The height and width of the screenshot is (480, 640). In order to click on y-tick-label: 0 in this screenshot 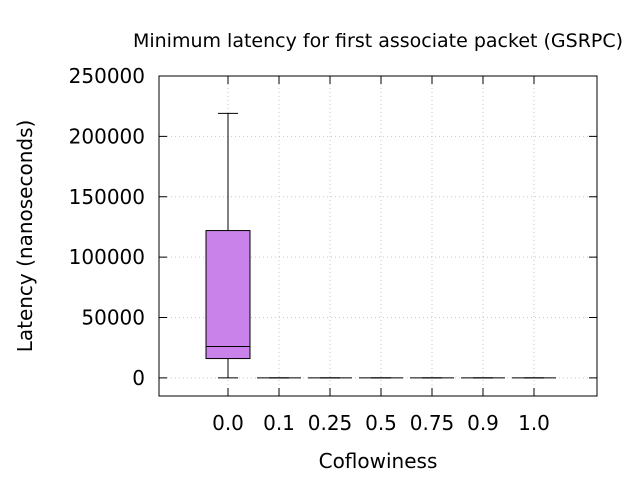, I will do `click(138, 378)`.